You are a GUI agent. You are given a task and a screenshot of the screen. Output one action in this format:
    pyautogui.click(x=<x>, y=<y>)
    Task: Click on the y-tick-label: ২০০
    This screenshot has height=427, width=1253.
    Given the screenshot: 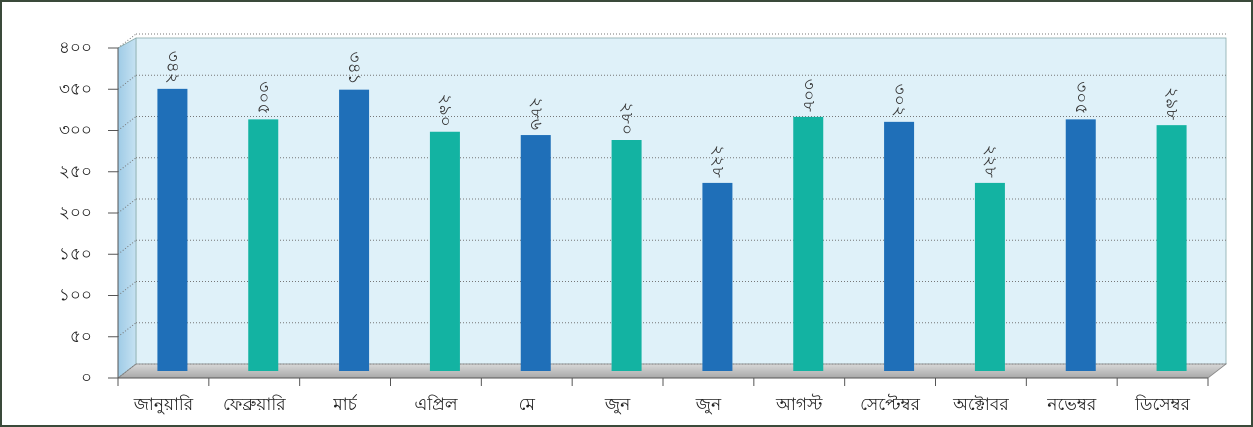 What is the action you would take?
    pyautogui.click(x=75, y=213)
    